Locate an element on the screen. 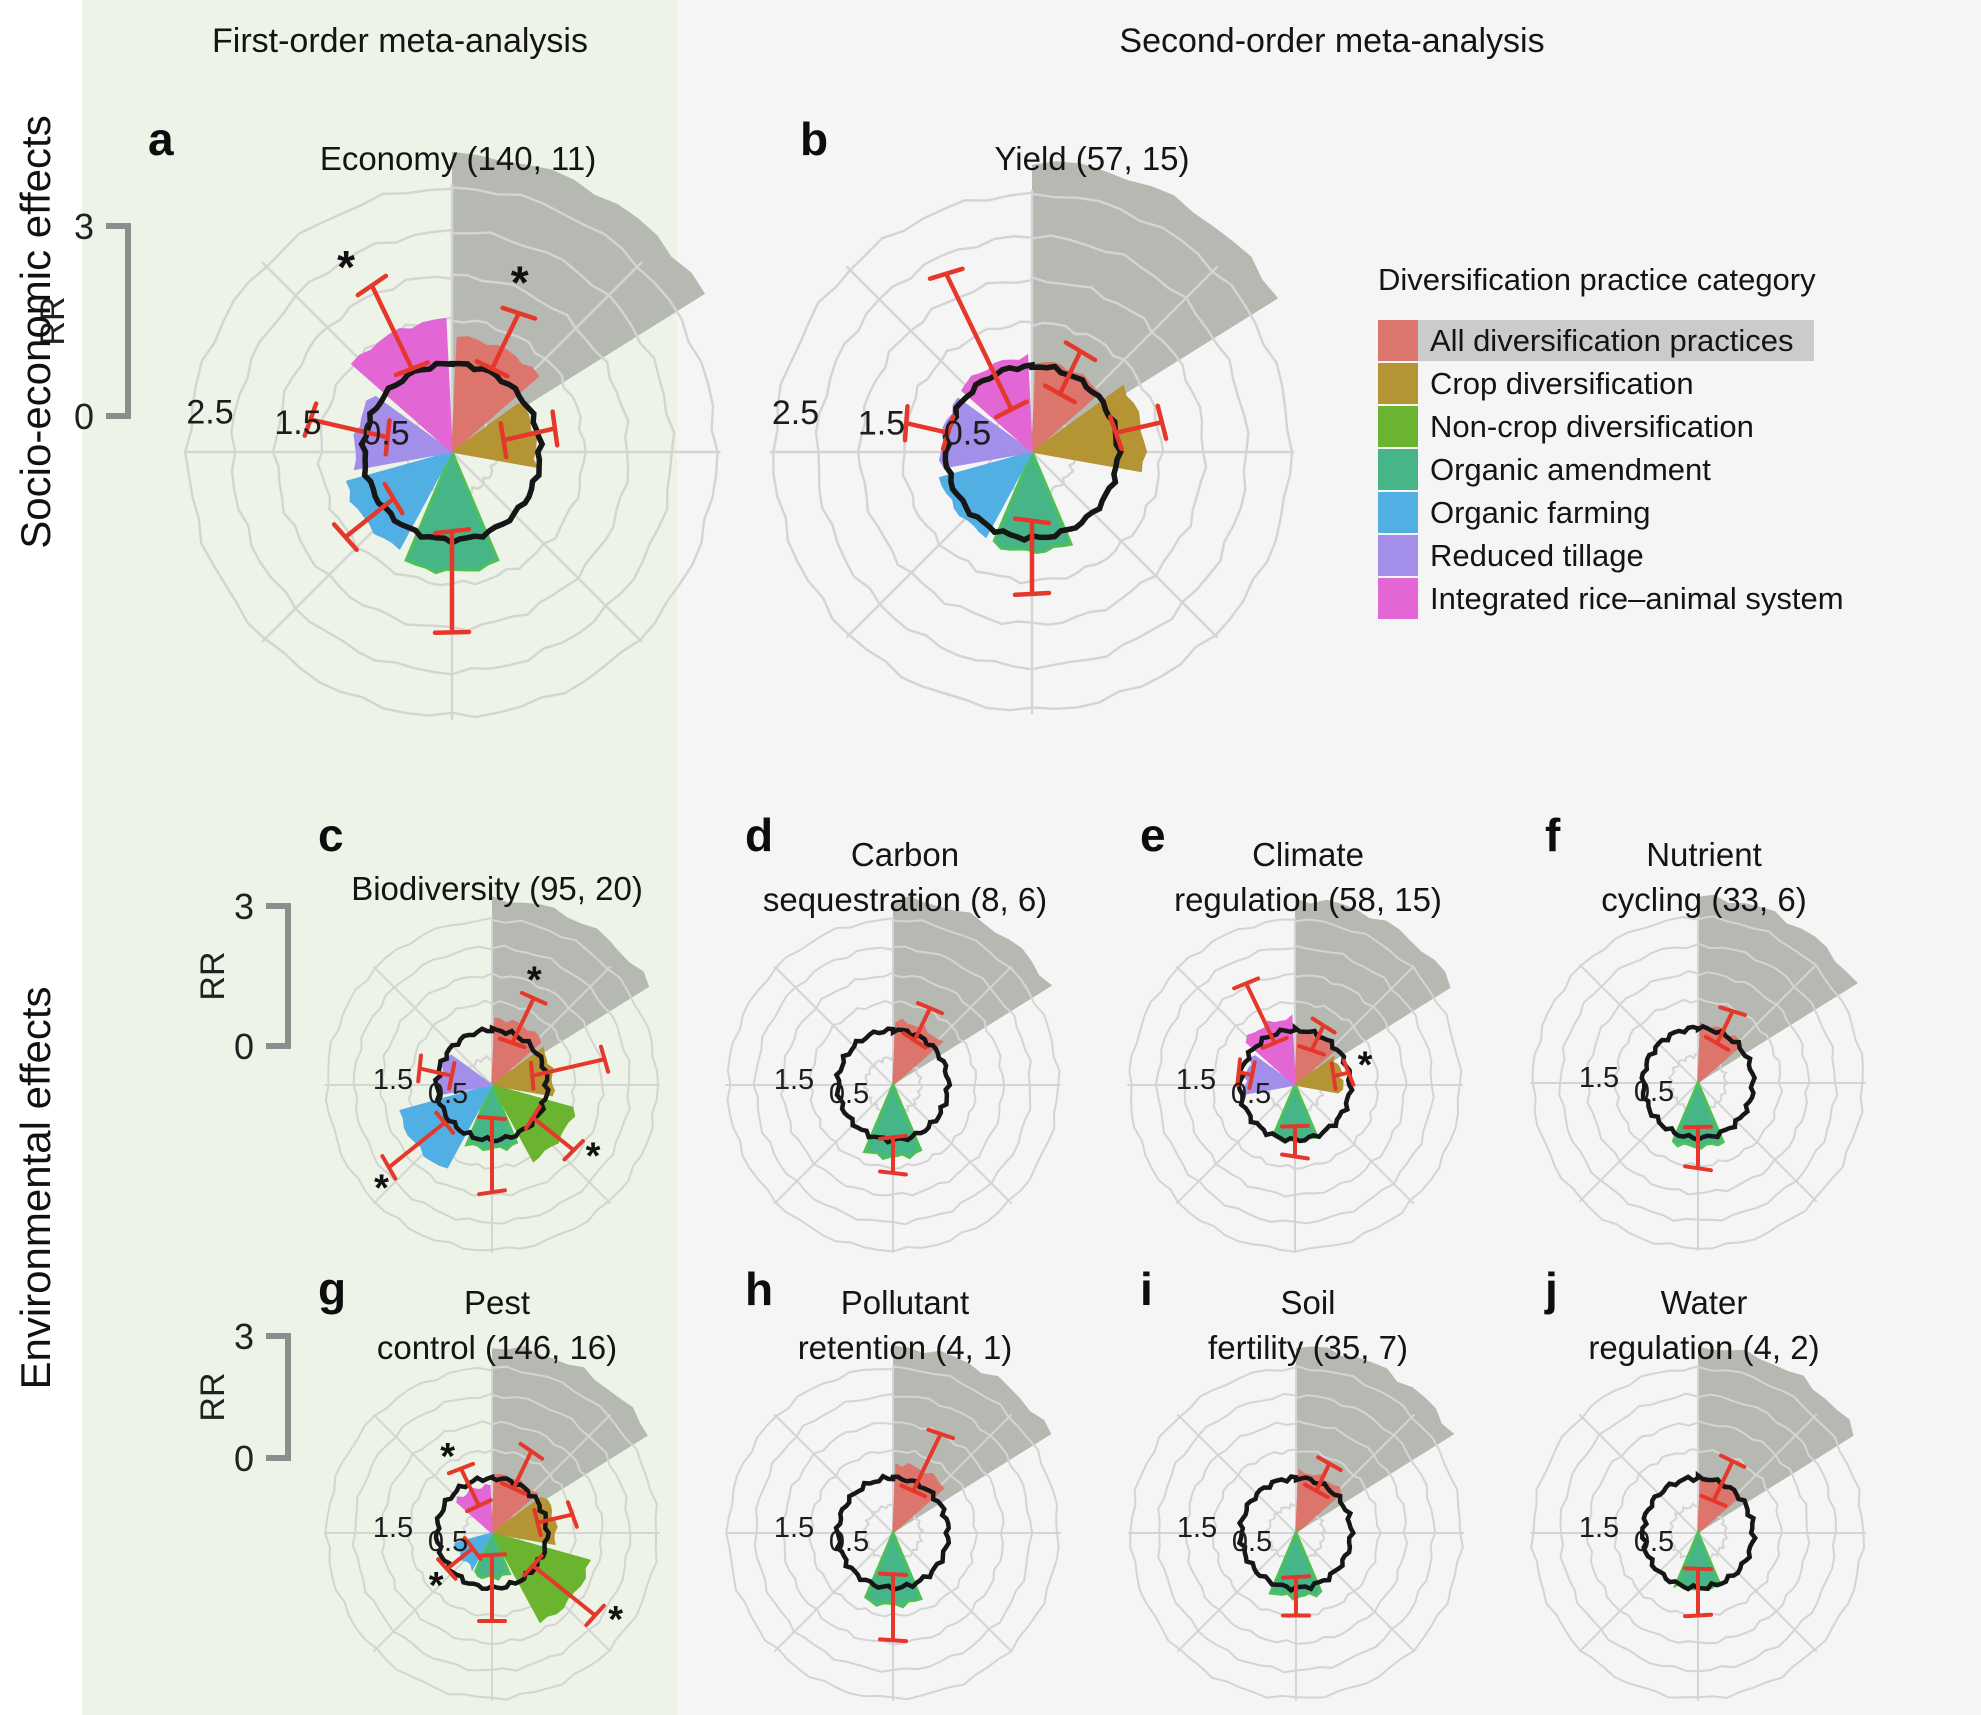 Image resolution: width=1981 pixels, height=1715 pixels. radial-tick-label: 2.5 is located at coordinates (209, 413).